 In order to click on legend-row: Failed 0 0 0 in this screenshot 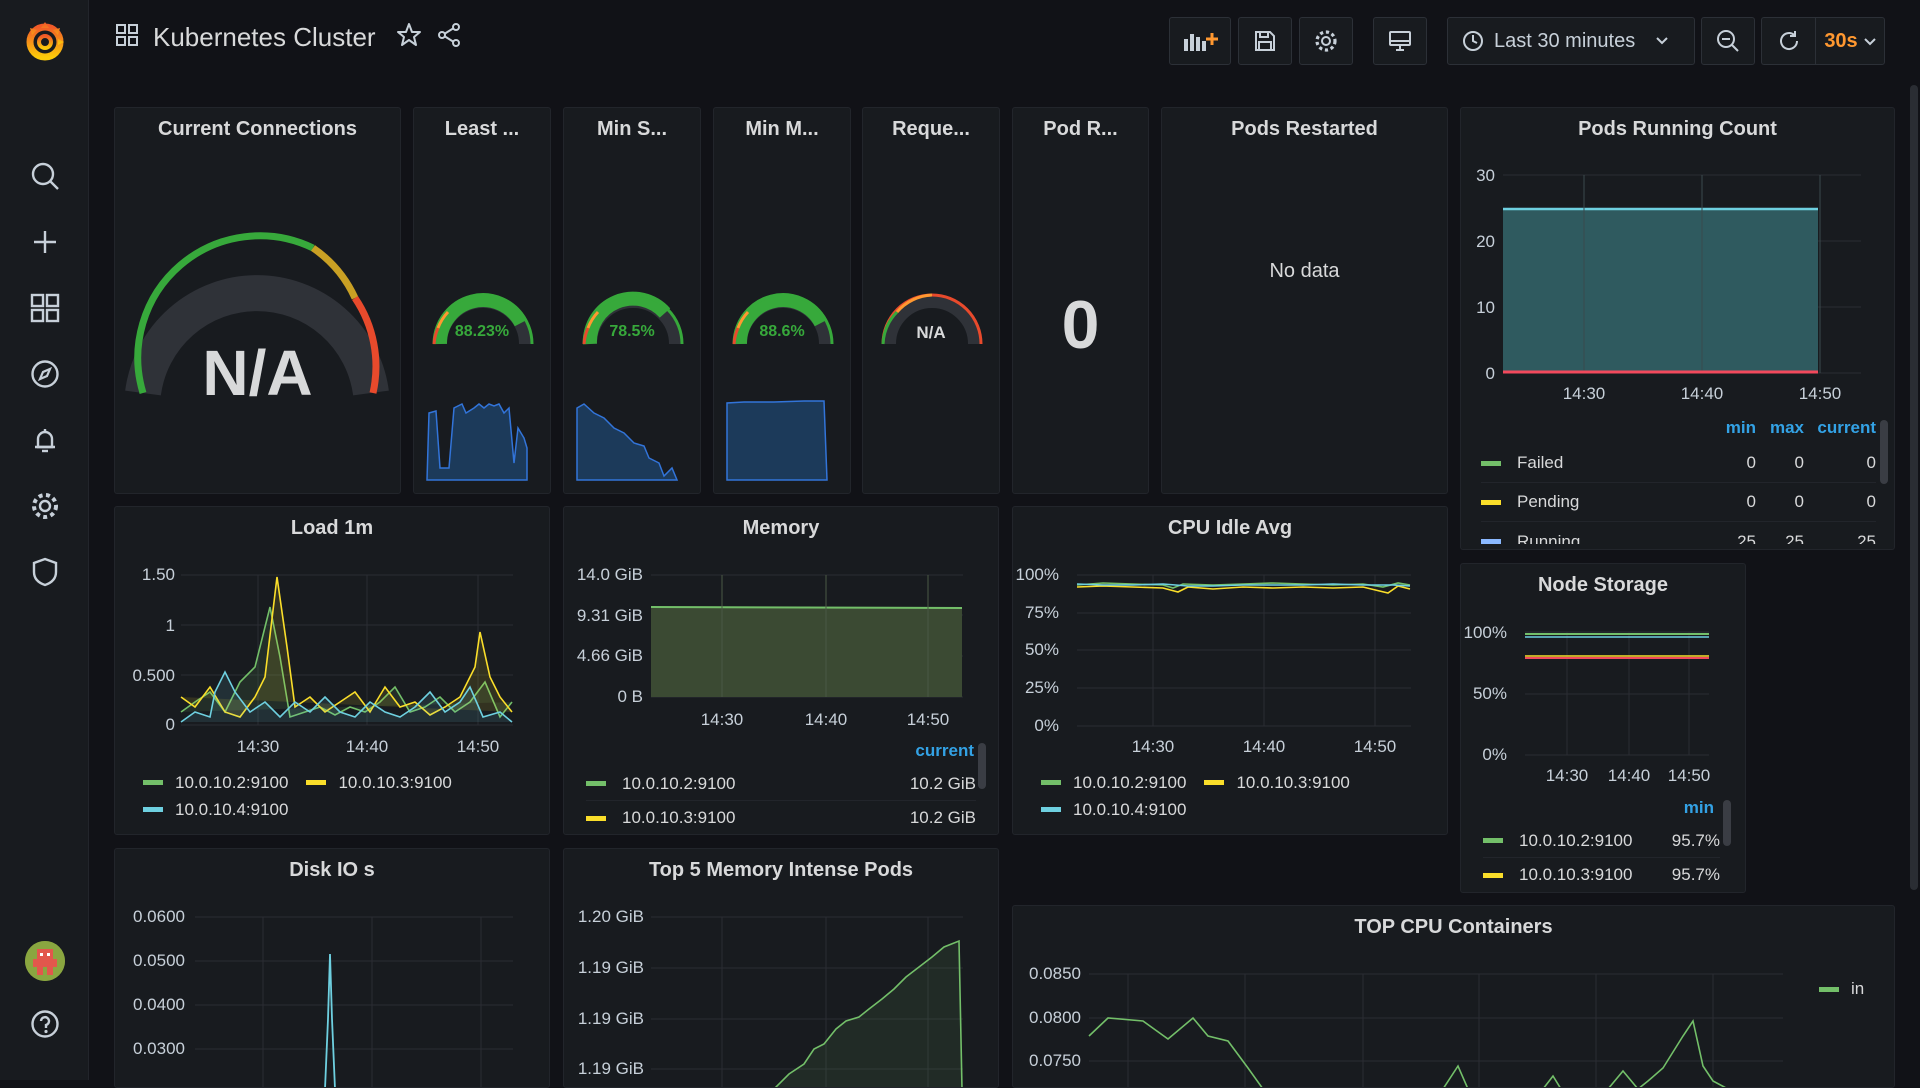, I will do `click(1678, 463)`.